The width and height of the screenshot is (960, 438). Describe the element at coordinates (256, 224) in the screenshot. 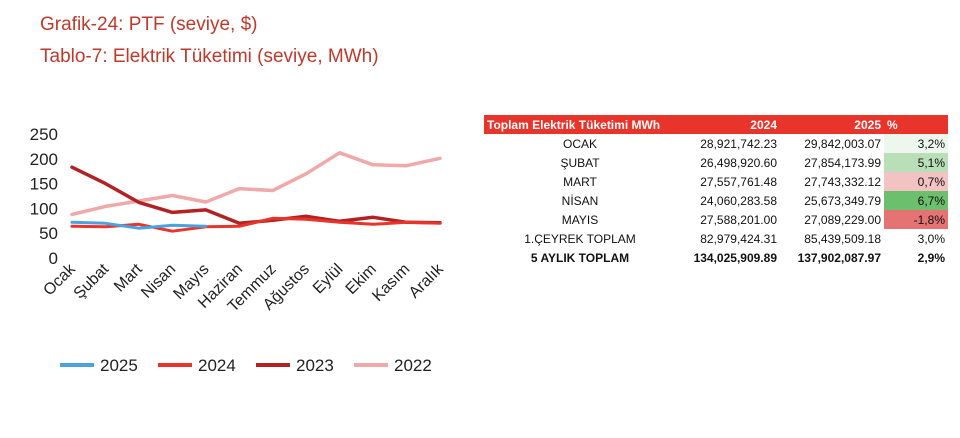

I see `series-line-2024` at that location.